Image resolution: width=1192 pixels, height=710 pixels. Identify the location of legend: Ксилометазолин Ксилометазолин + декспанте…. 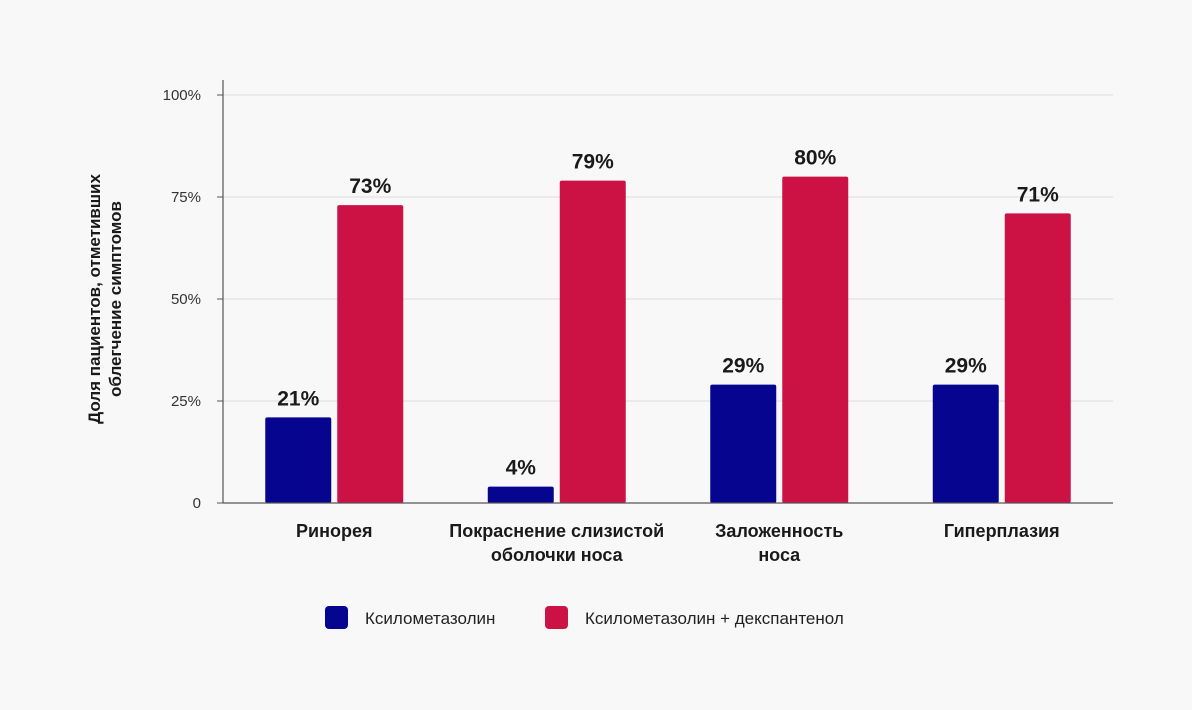
(584, 617).